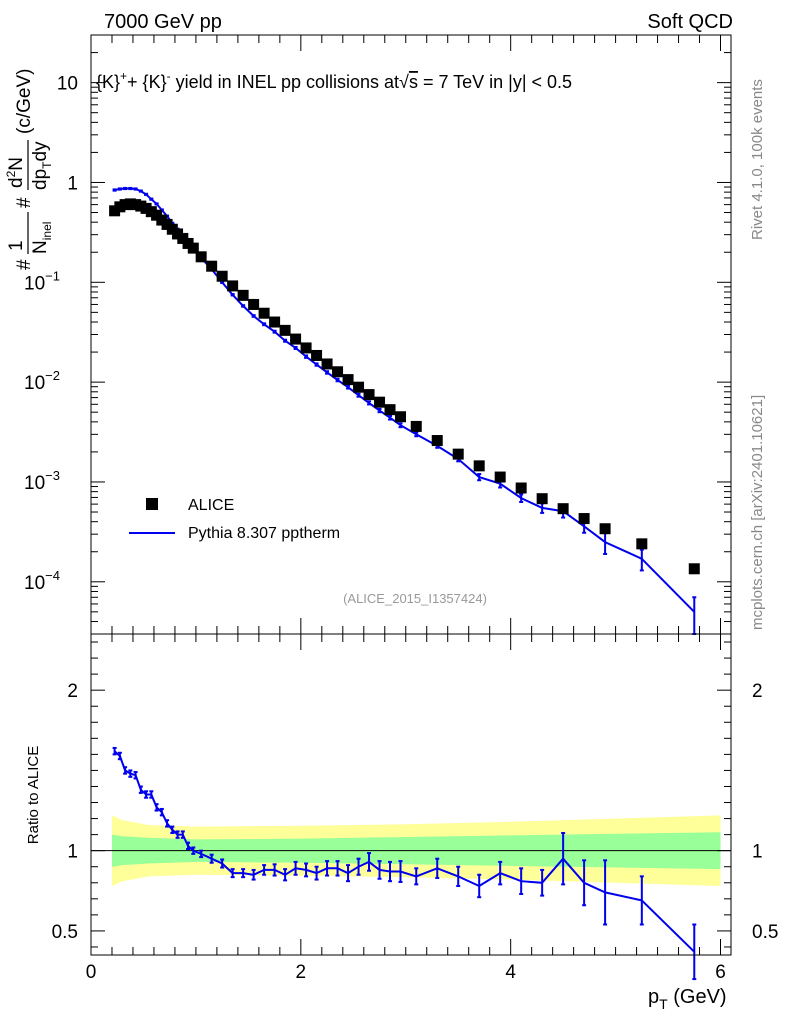  Describe the element at coordinates (16, 245) in the screenshot. I see `svg-text: 1` at that location.